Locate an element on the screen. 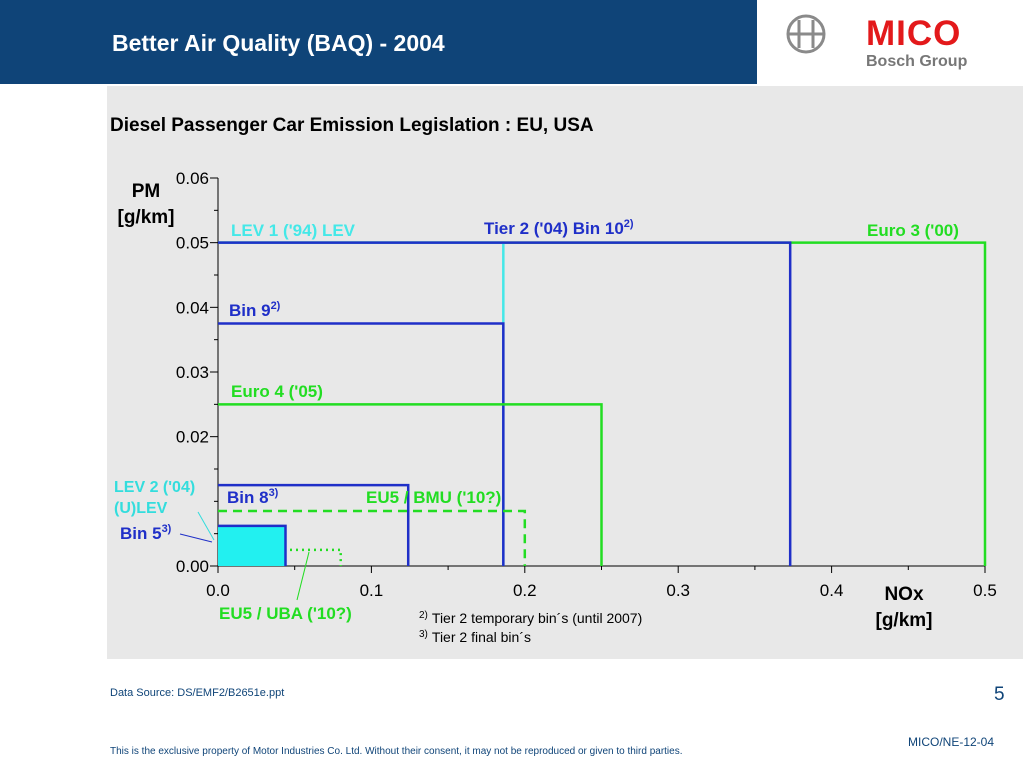 The width and height of the screenshot is (1023, 767). x-tick-label: 0.5 is located at coordinates (985, 590).